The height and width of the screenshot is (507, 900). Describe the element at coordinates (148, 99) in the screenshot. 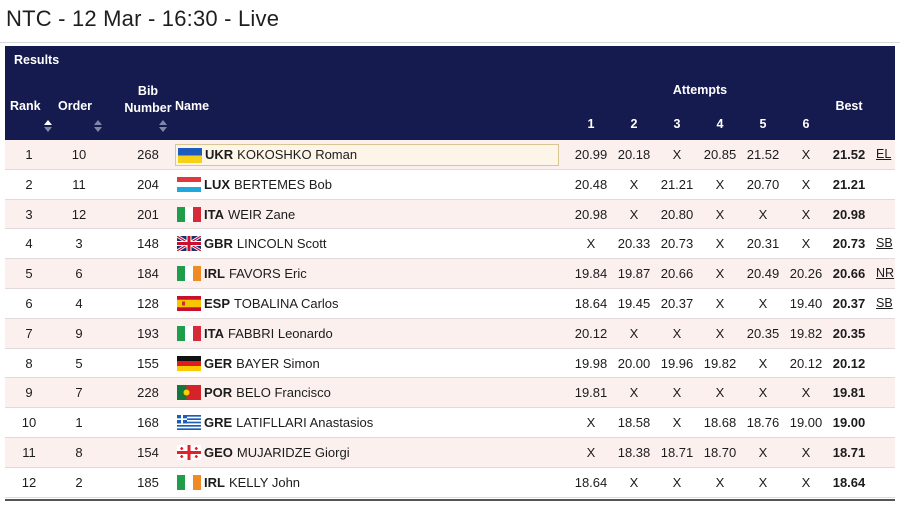

I see `bib-number-column-header: Bib Number` at that location.